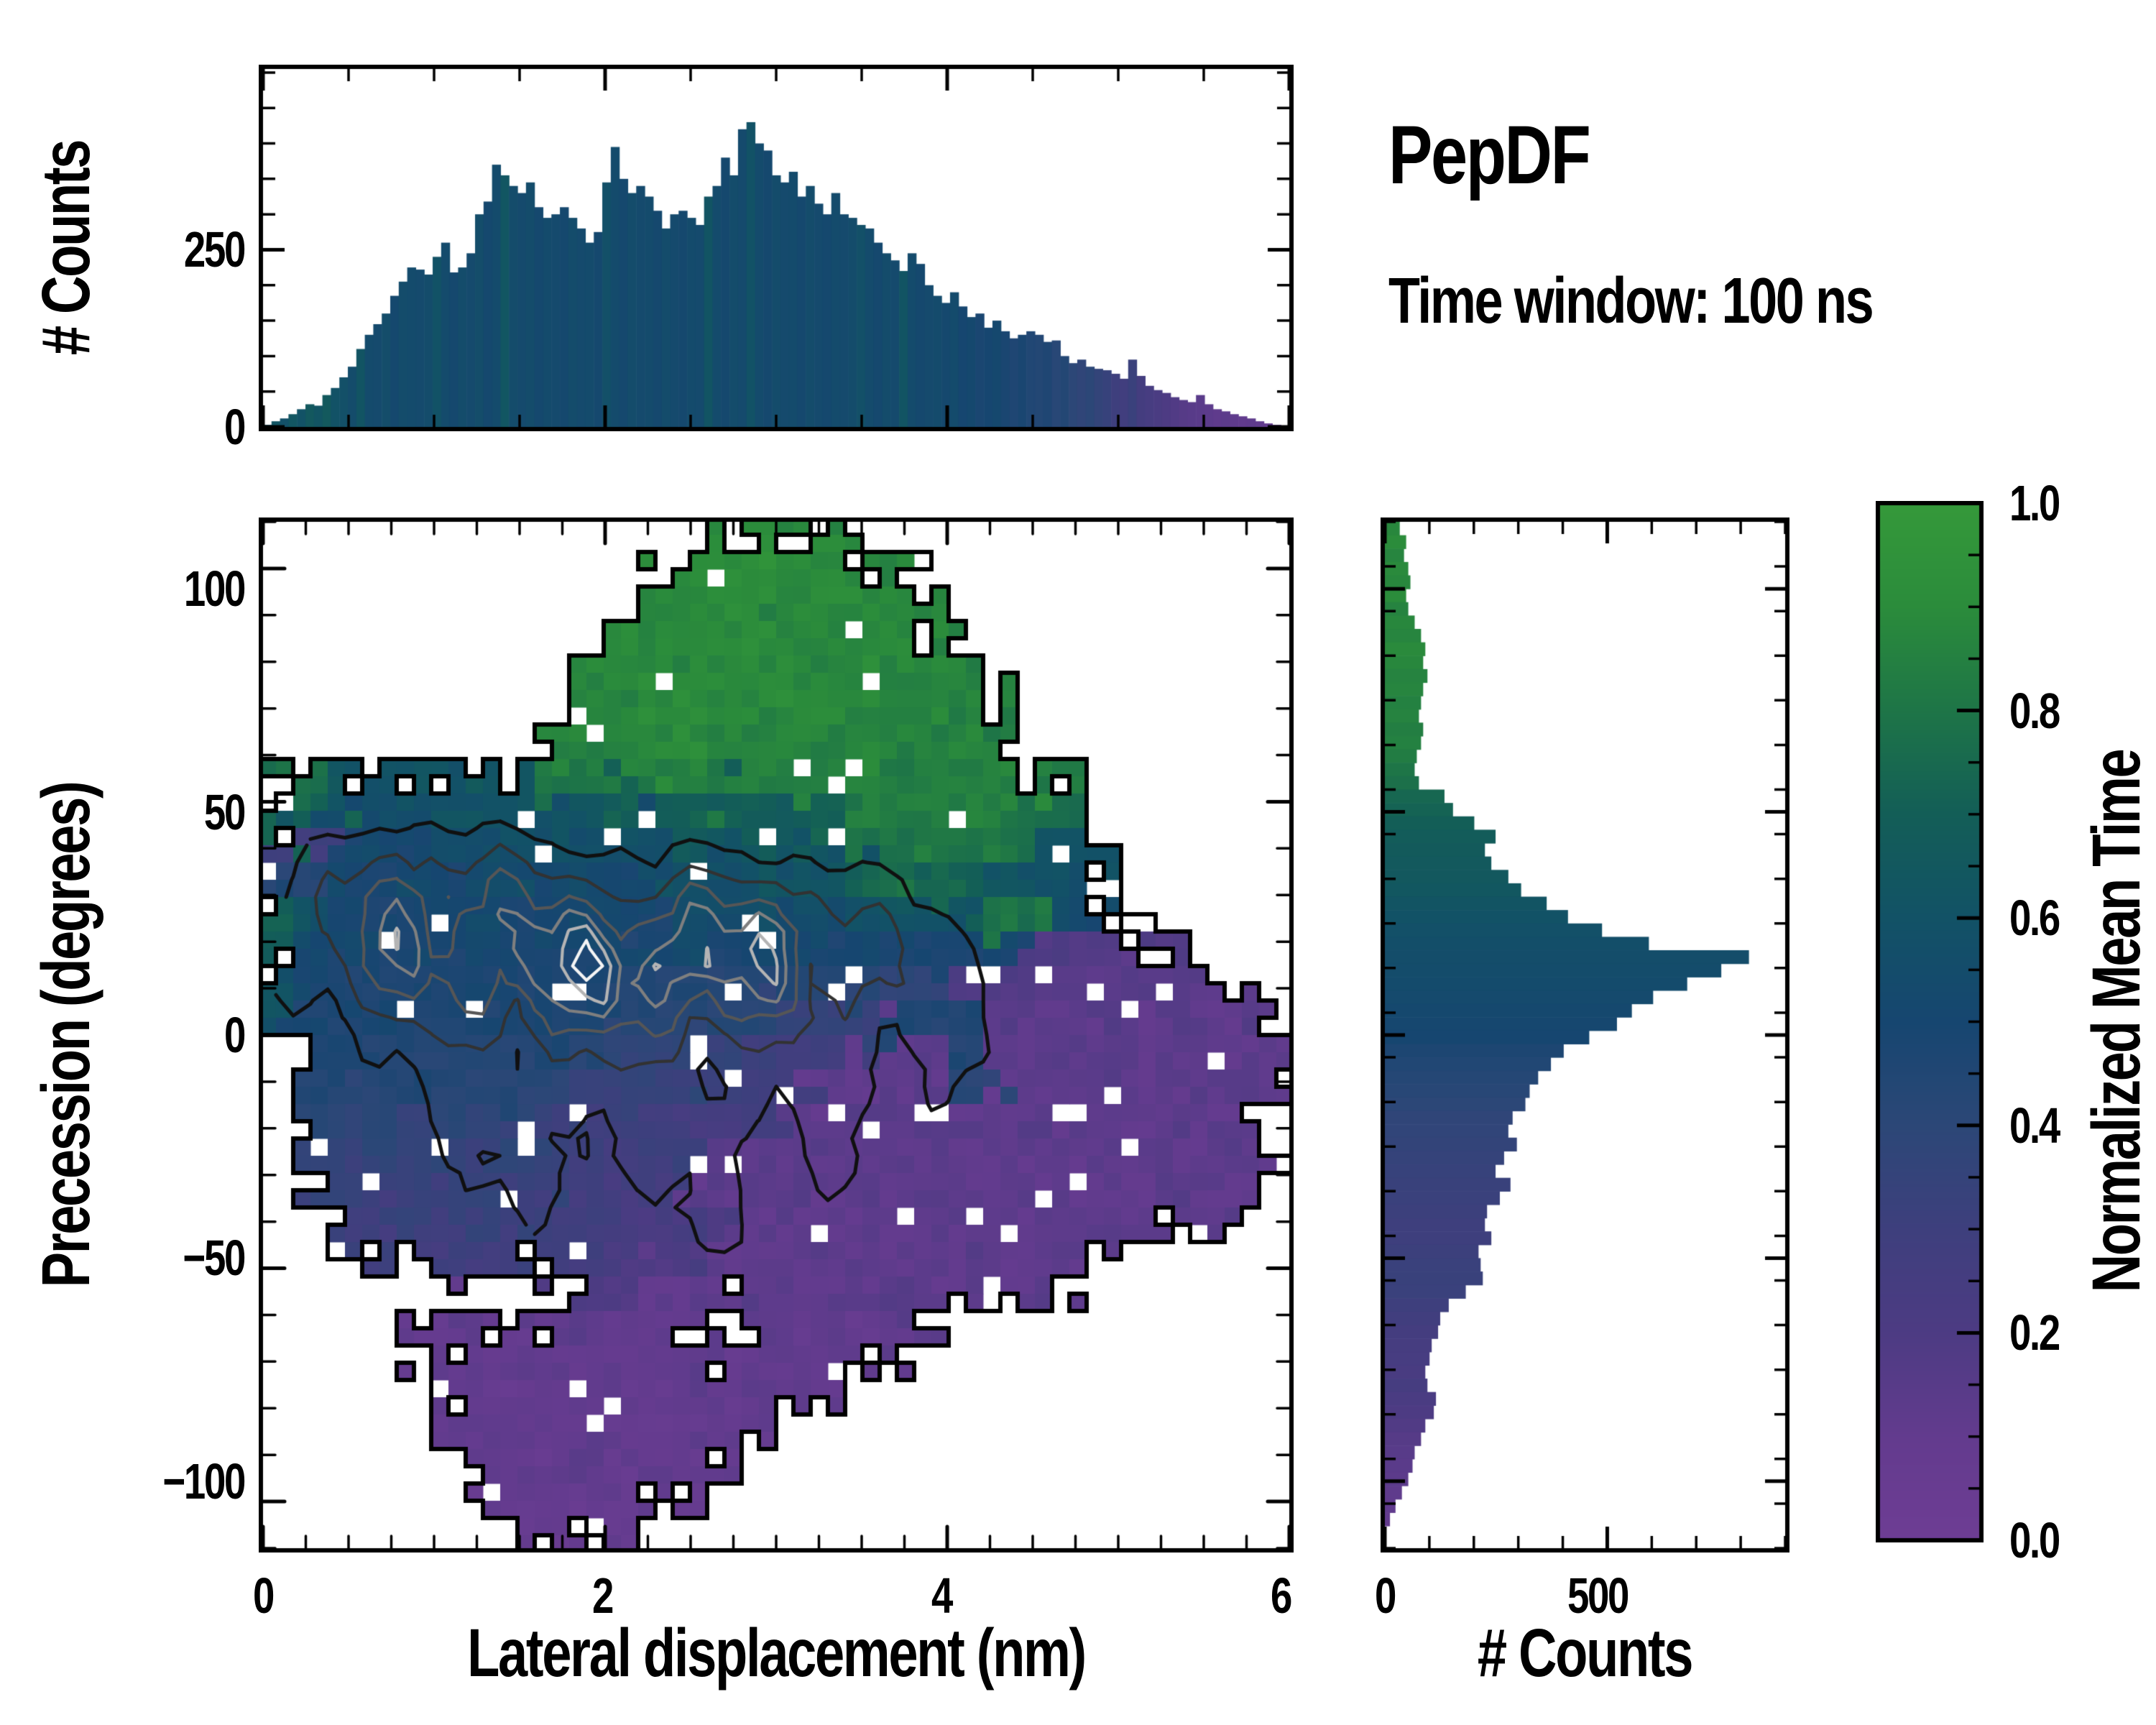  I want to click on tick-label: 50, so click(224, 811).